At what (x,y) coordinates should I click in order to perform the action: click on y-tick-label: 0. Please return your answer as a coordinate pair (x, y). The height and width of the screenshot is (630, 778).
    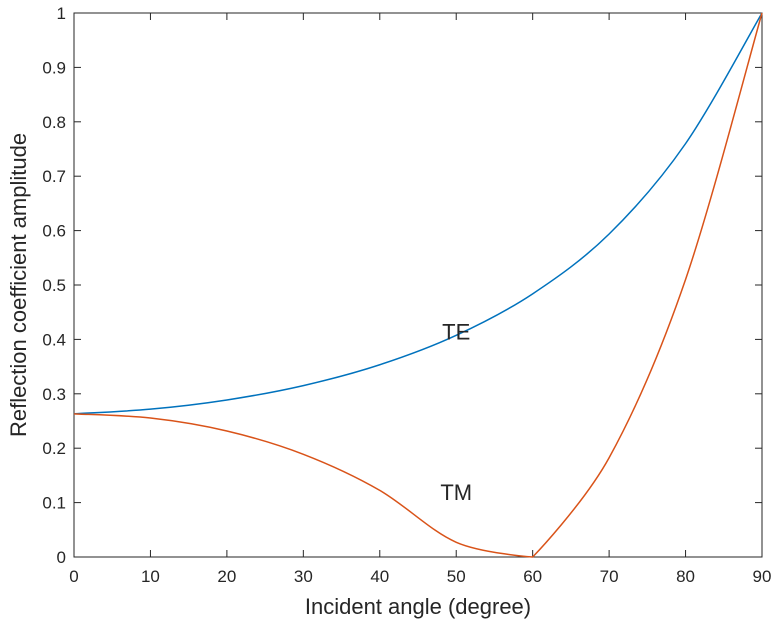
    Looking at the image, I should click on (61, 557).